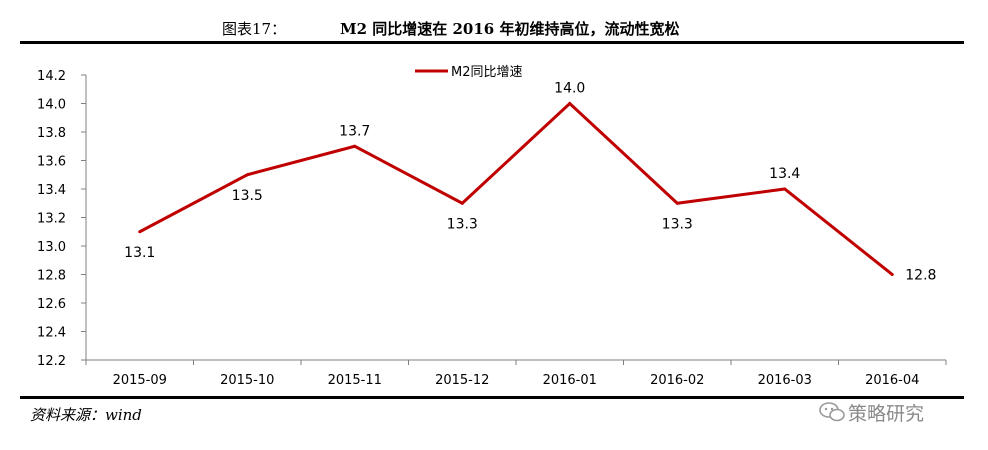 This screenshot has width=988, height=450. I want to click on figure-title: M2 同比增速在 2016 年初维持高位，流动性宽松, so click(510, 29).